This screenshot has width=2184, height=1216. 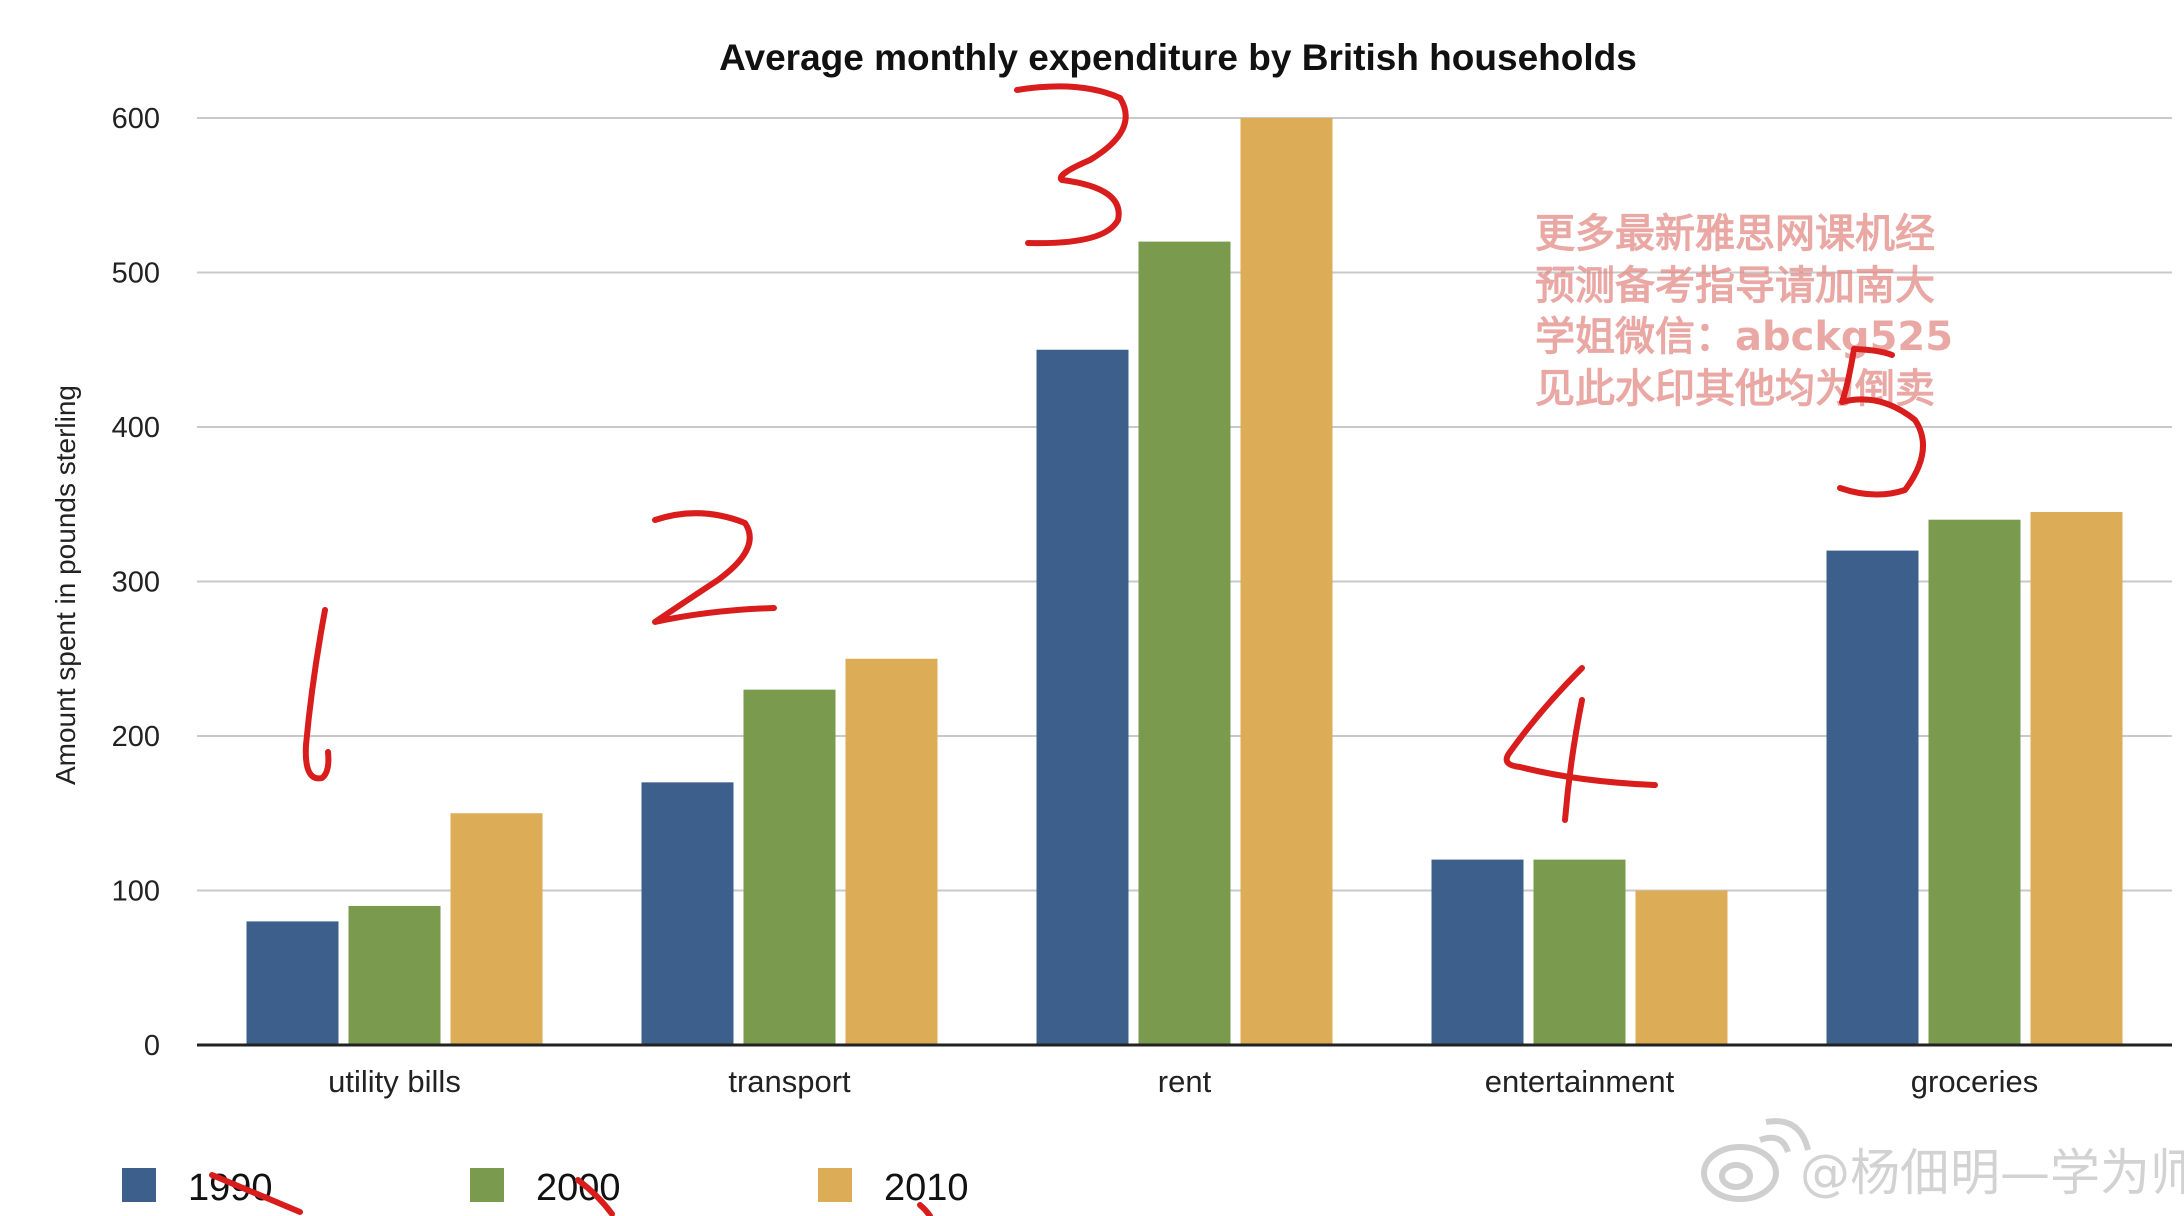 I want to click on watermark-line-2: 预测备考指导请加南大, so click(x=1735, y=286).